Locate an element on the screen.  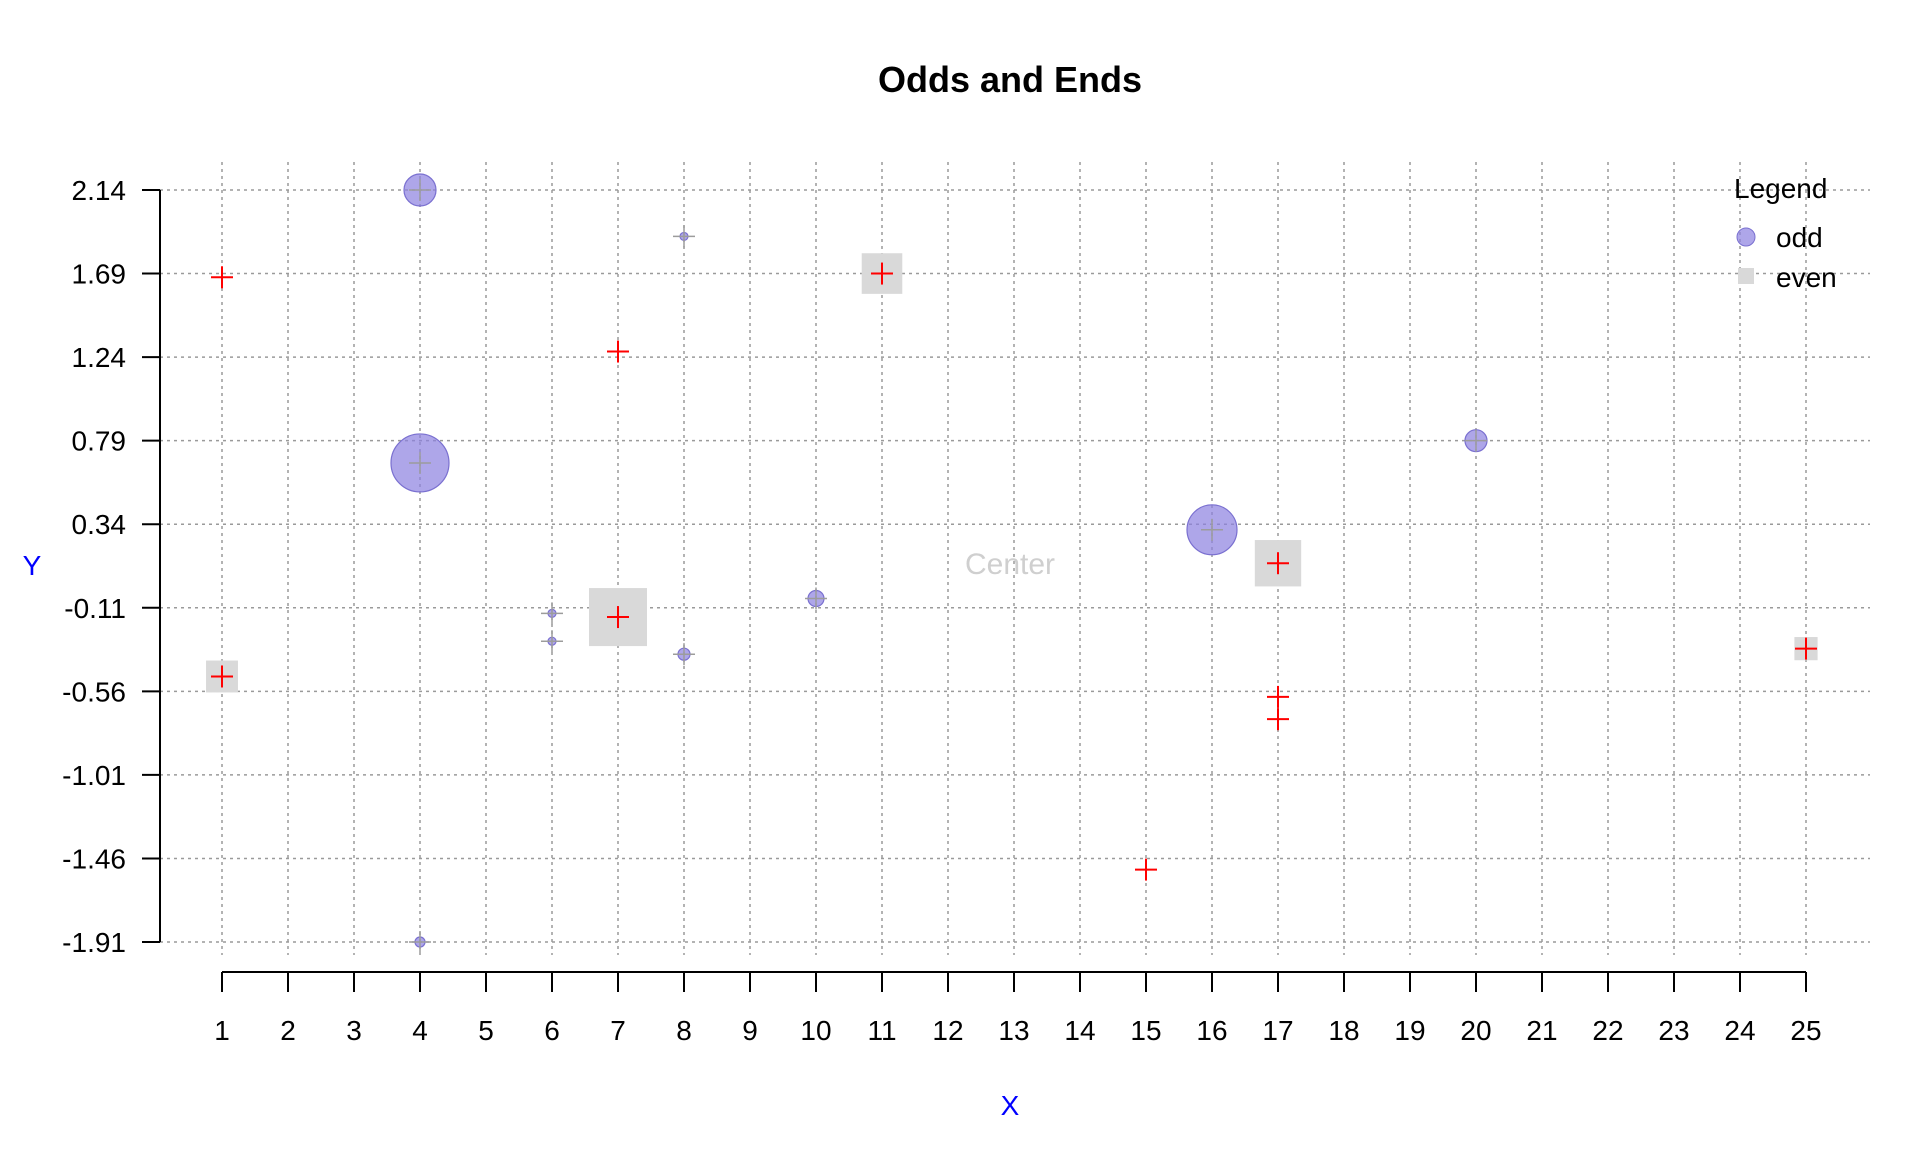
x-tick-label: 16 is located at coordinates (1211, 1030).